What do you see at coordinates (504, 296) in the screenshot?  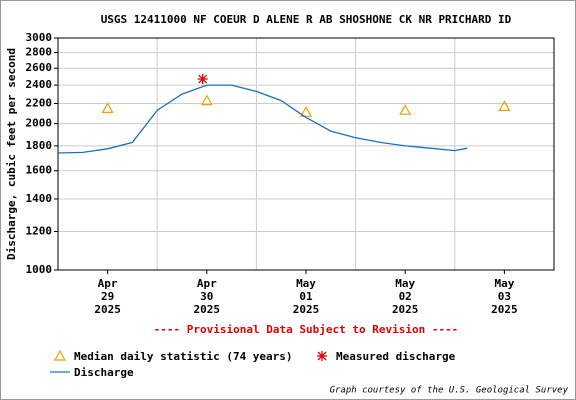 I see `x-tick-label: 03` at bounding box center [504, 296].